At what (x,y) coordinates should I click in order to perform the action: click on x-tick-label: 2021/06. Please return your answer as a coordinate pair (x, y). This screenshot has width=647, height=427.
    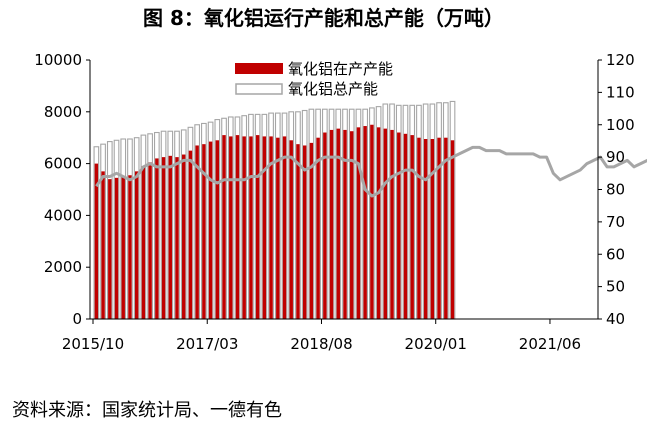
    Looking at the image, I should click on (550, 344).